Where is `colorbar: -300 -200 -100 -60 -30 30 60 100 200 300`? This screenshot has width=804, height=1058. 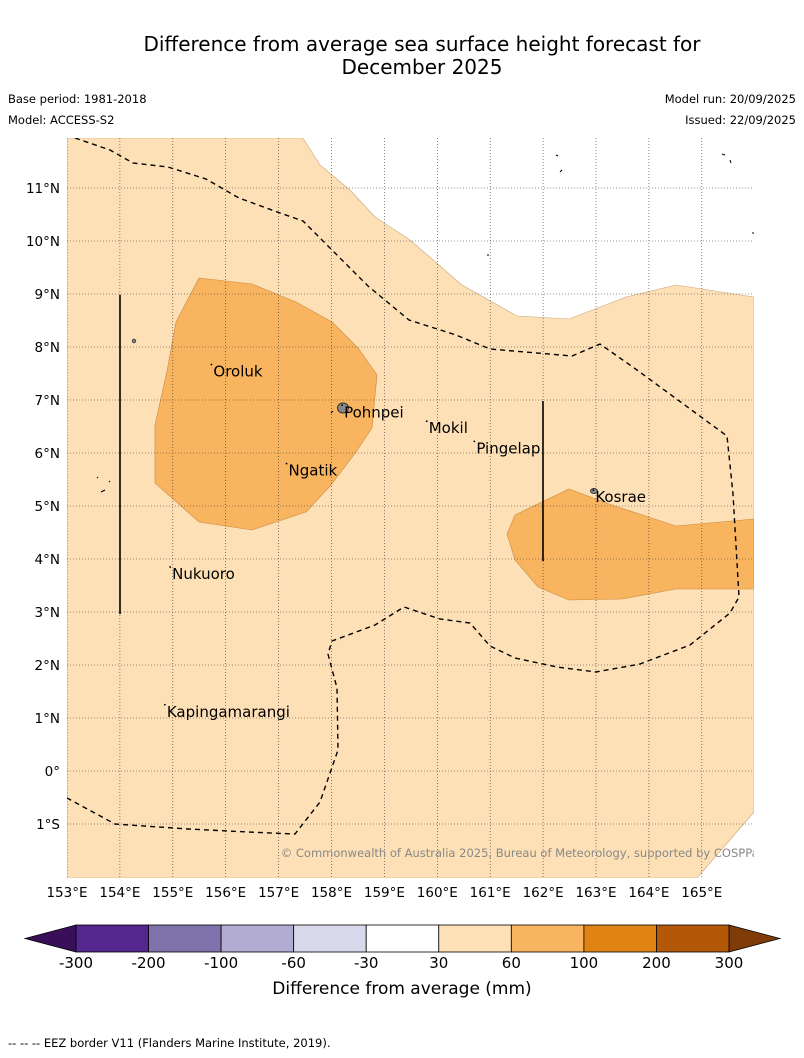
colorbar: -300 -200 -100 -60 -30 30 60 100 200 300 is located at coordinates (402, 948).